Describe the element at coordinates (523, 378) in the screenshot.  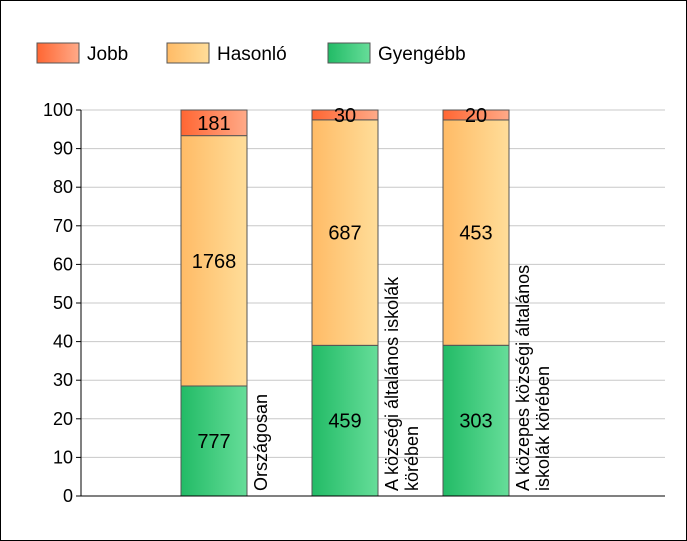
I see `category-label-line: A közepes községi általános` at that location.